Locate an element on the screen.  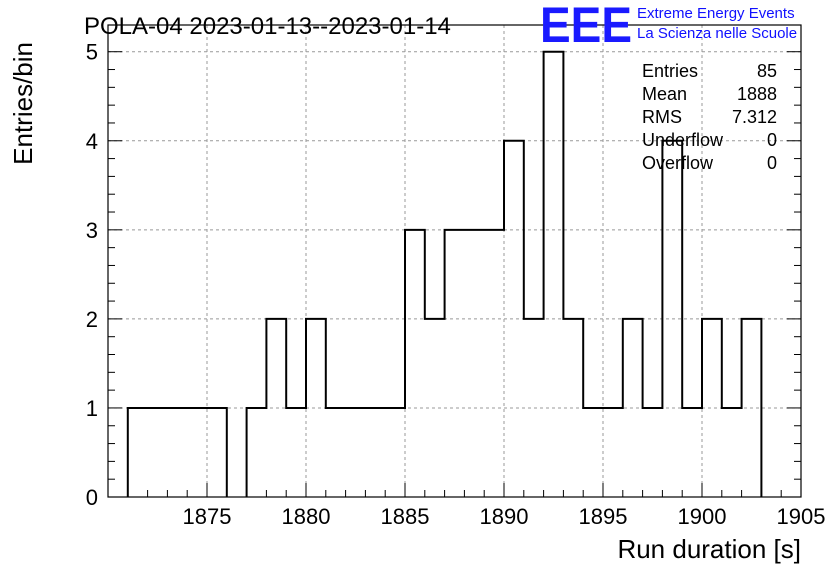
y-tick-label: 0 is located at coordinates (92, 497).